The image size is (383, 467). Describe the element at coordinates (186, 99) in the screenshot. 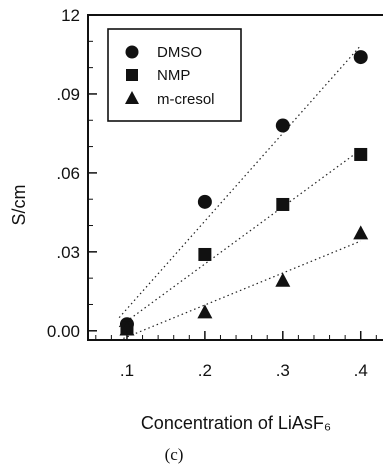

I see `legend-label-m-cresol: m-cresol` at that location.